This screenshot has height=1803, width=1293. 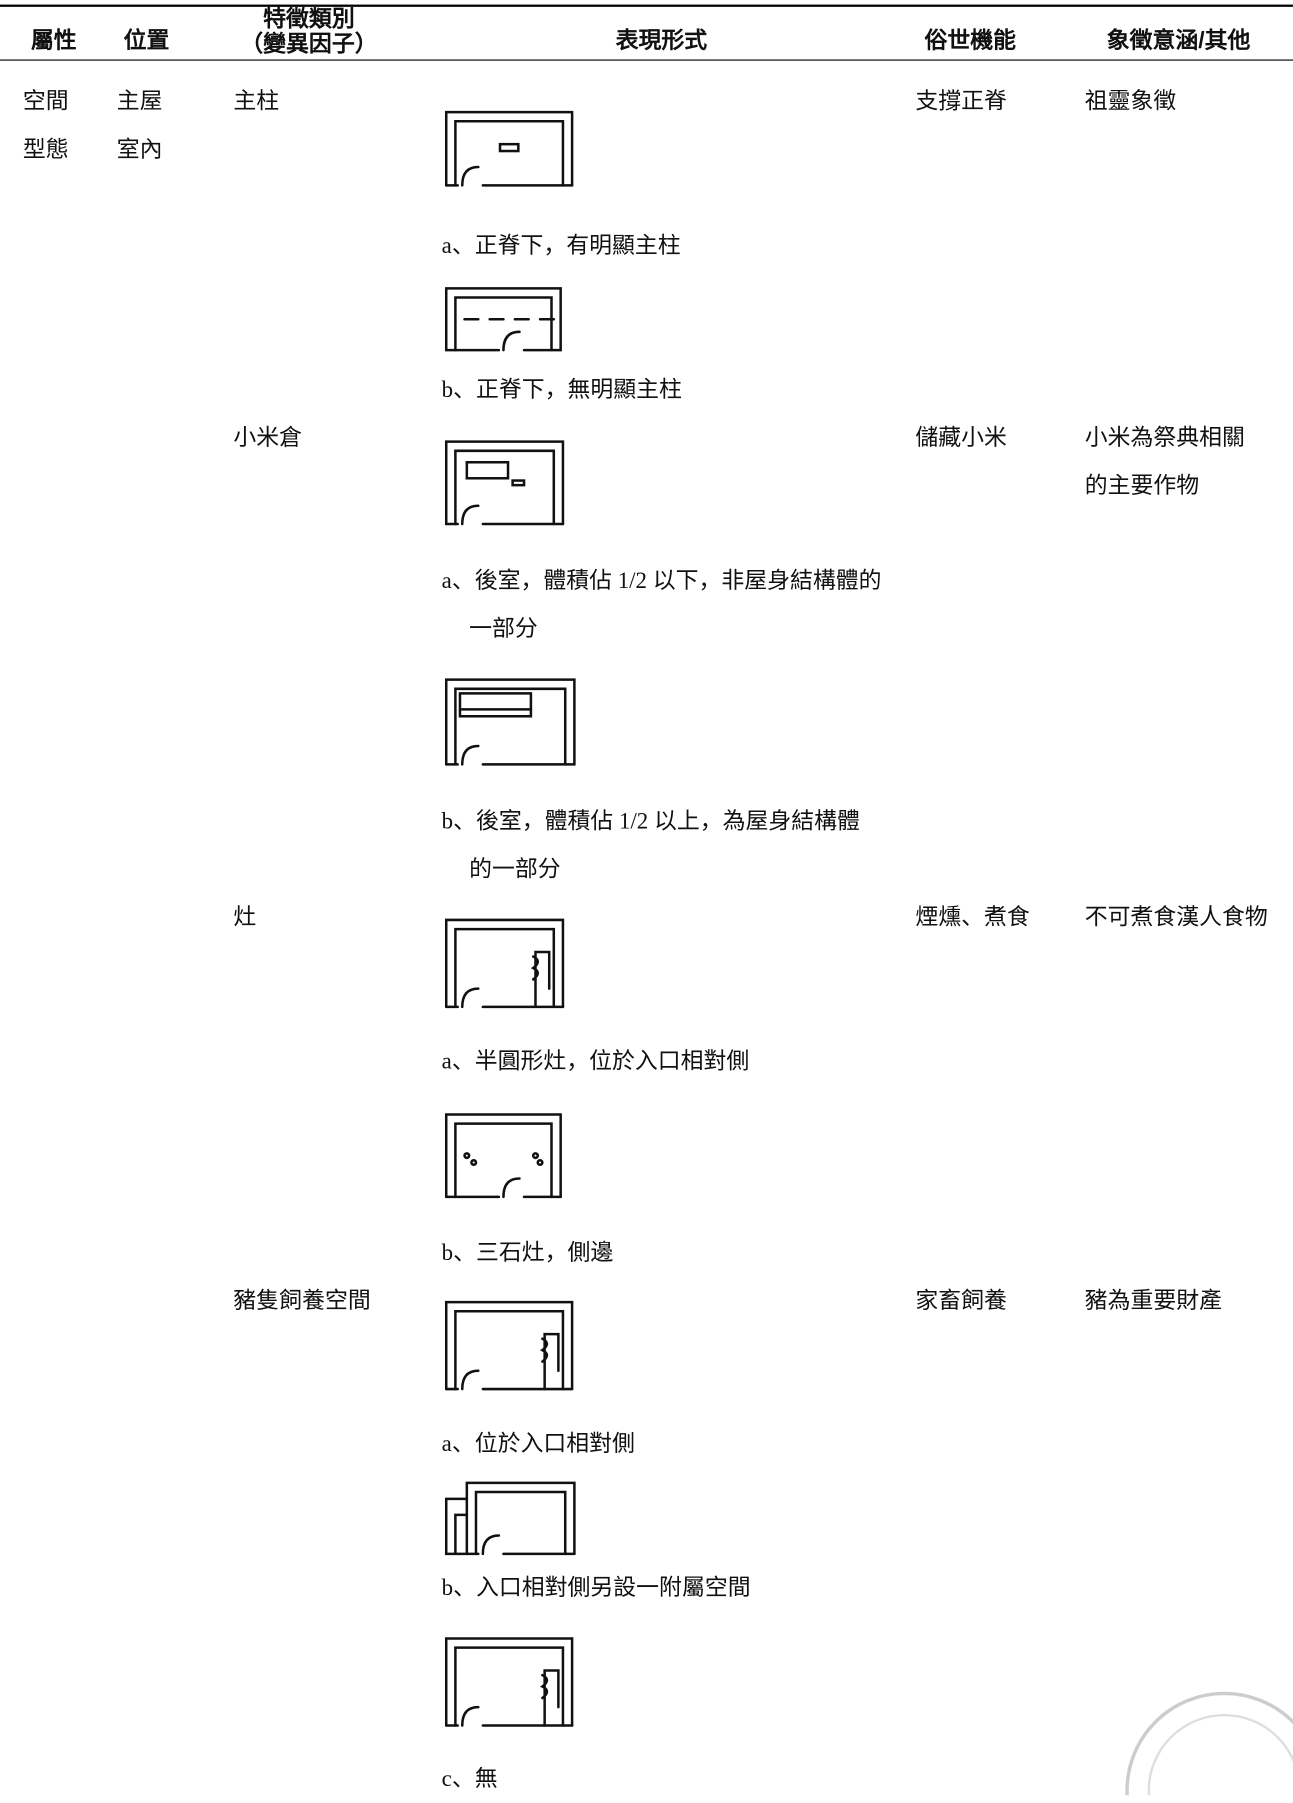 I want to click on variant: b、入口相對側另設一附屬空間, so click(x=596, y=1588).